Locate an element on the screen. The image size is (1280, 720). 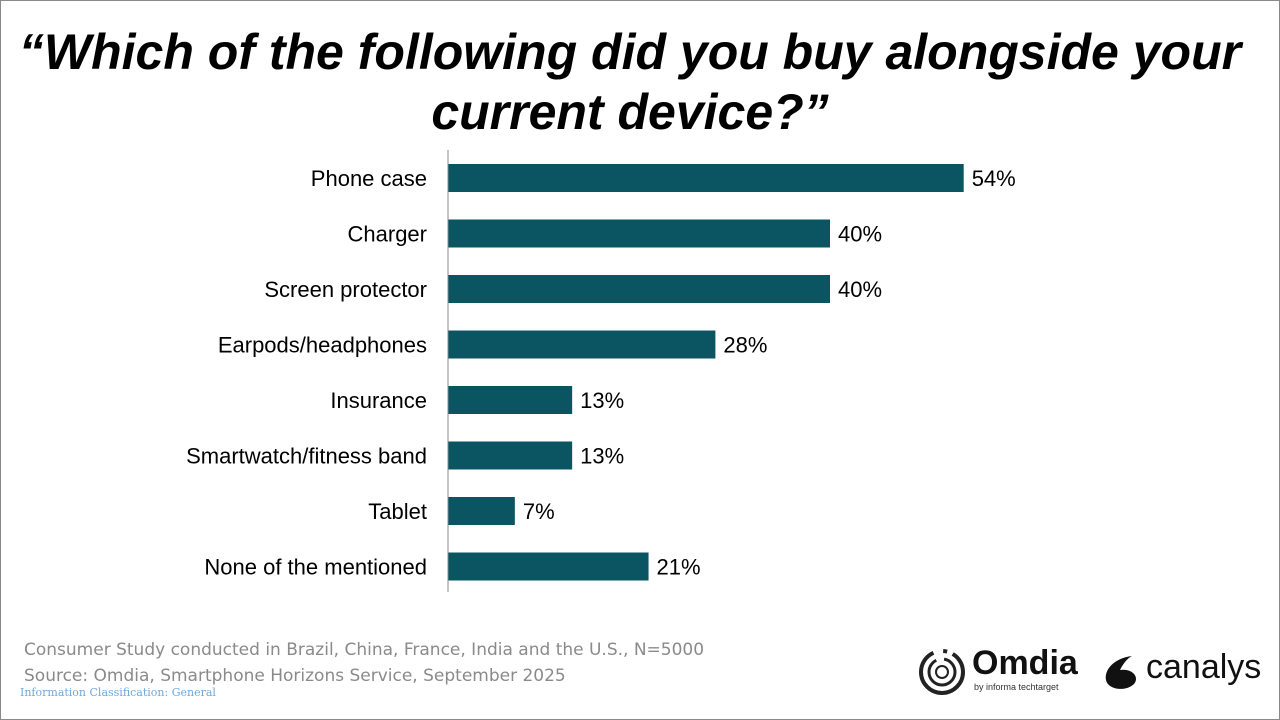
data-label: 28% is located at coordinates (745, 345).